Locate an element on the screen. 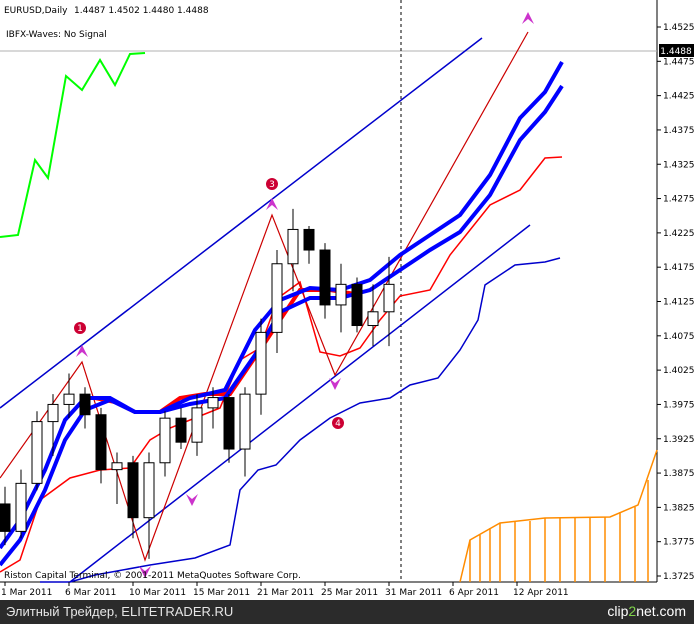 The image size is (694, 624). price-tick-label: 1.3725 is located at coordinates (678, 577).